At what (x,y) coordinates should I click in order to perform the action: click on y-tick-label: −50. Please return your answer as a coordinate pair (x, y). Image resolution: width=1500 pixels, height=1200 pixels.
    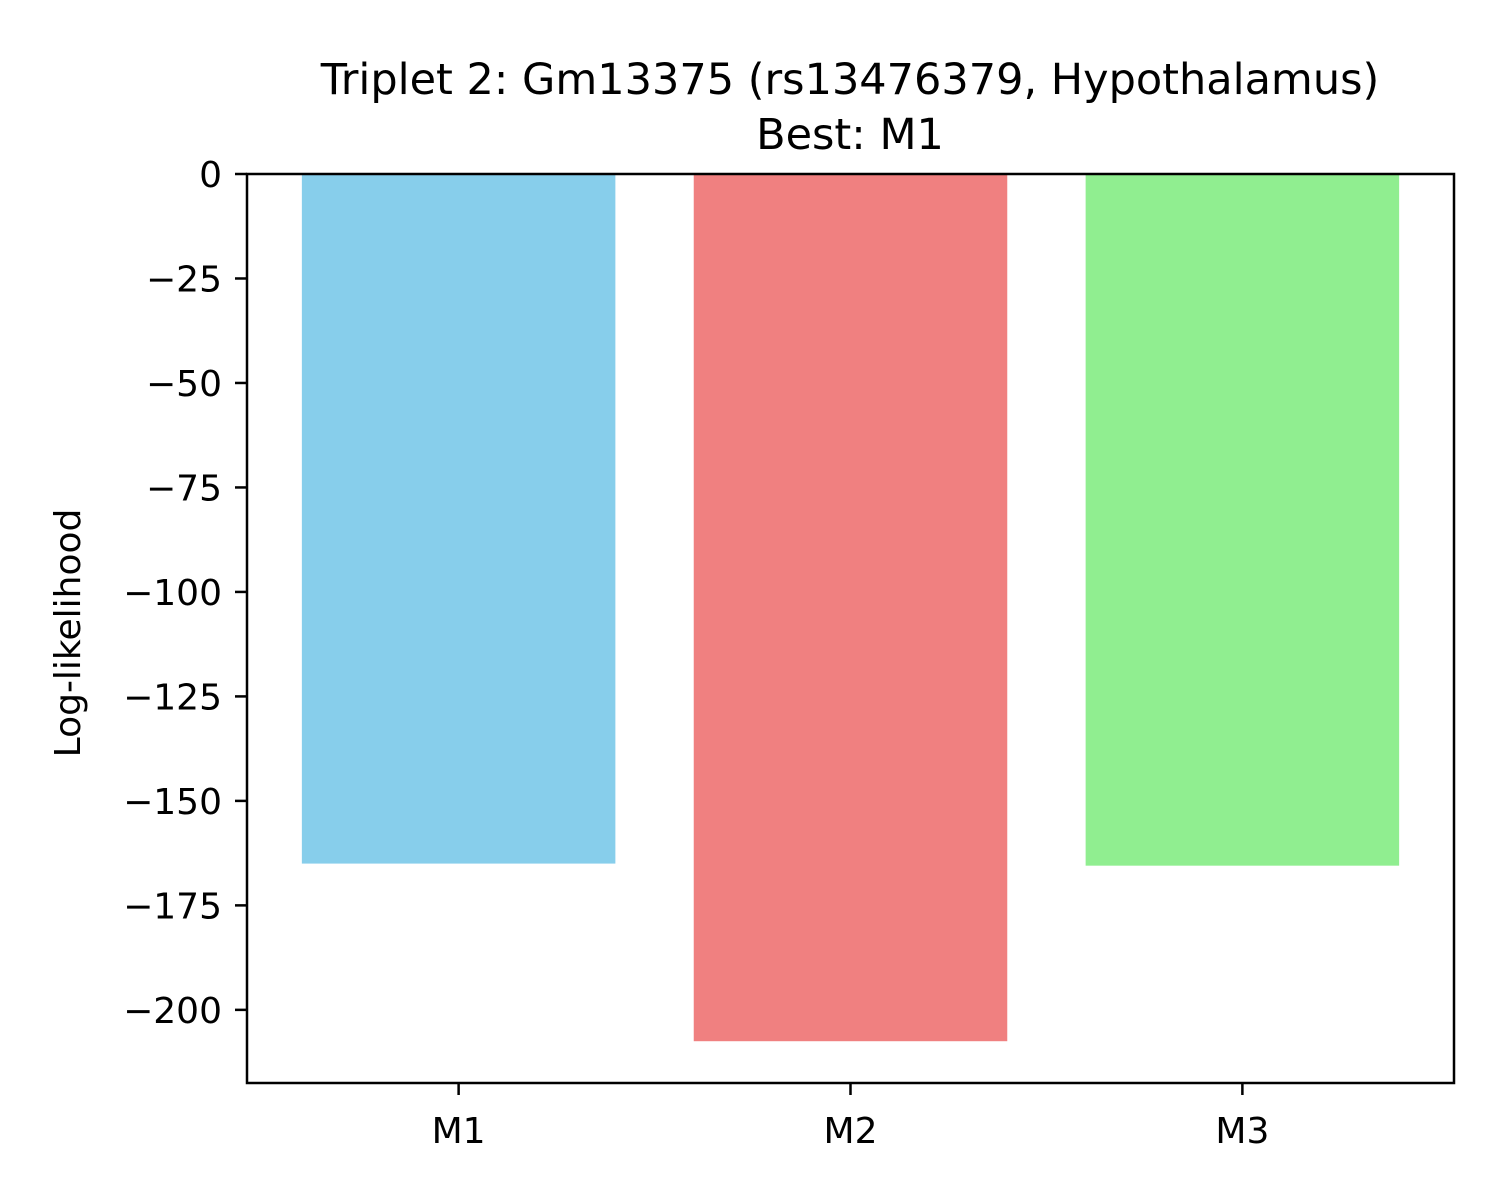
    Looking at the image, I should click on (184, 384).